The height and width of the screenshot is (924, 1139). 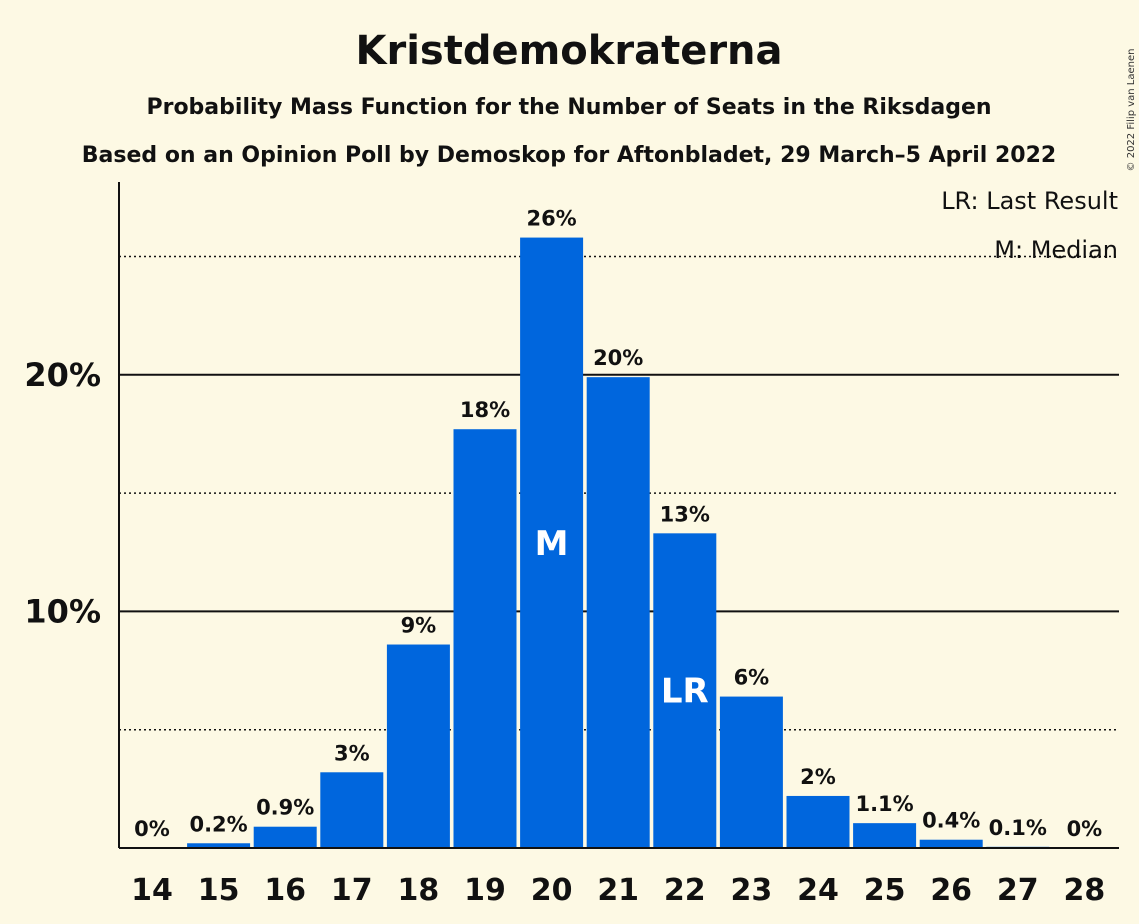 I want to click on x-tick-17: 17, so click(x=352, y=890).